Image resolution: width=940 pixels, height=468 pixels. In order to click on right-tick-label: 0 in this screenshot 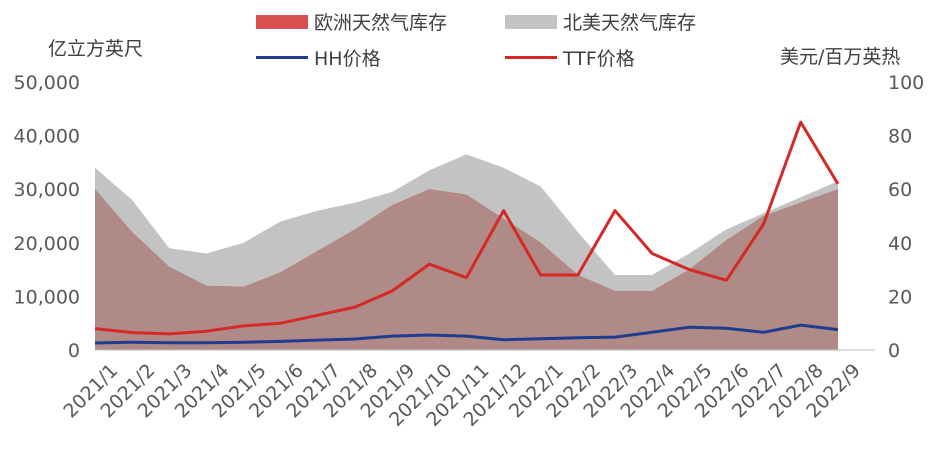, I will do `click(894, 351)`.